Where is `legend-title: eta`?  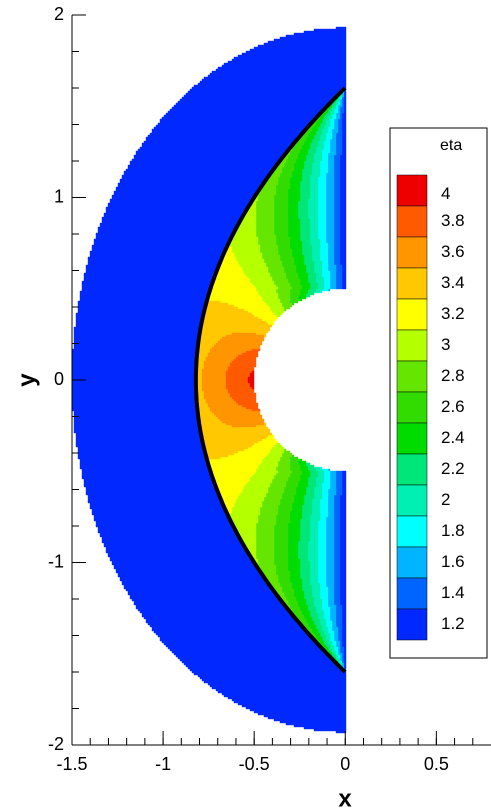
legend-title: eta is located at coordinates (451, 145).